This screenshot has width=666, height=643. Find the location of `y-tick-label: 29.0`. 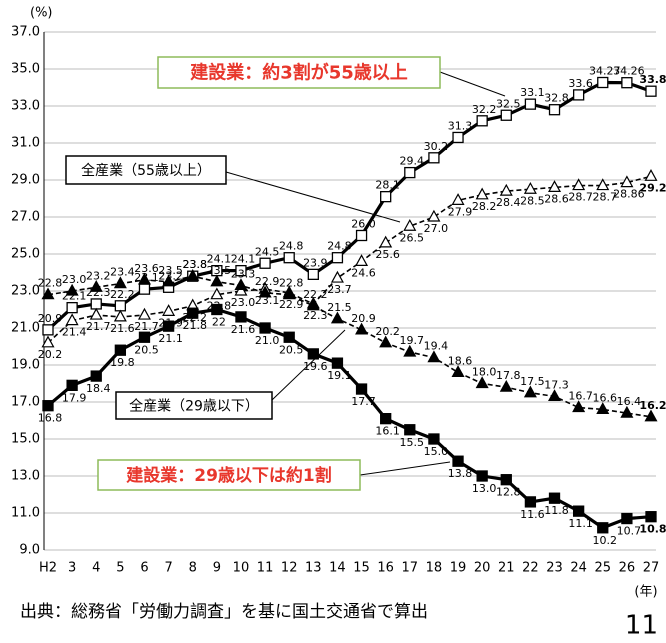

y-tick-label: 29.0 is located at coordinates (25, 180).